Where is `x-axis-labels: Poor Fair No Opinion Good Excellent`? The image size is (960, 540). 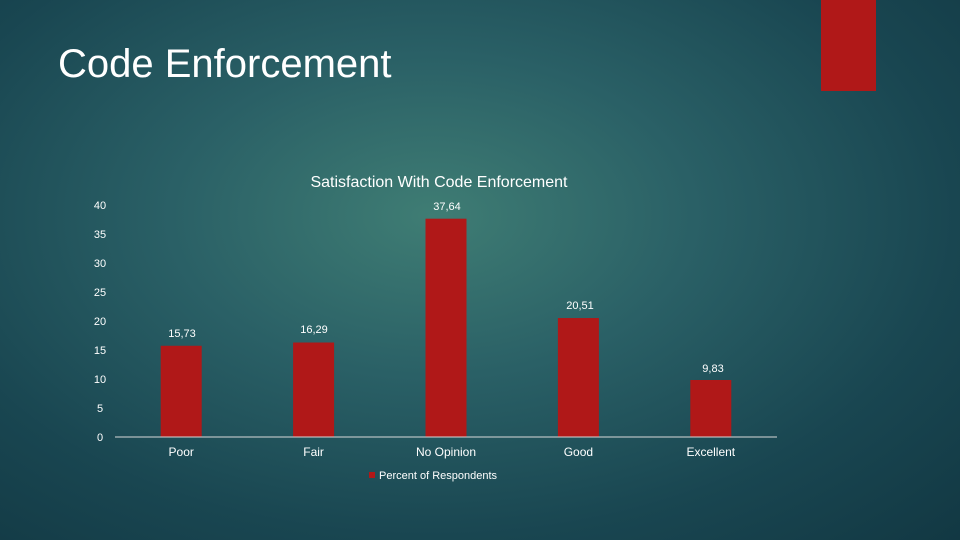 x-axis-labels: Poor Fair No Opinion Good Excellent is located at coordinates (452, 452).